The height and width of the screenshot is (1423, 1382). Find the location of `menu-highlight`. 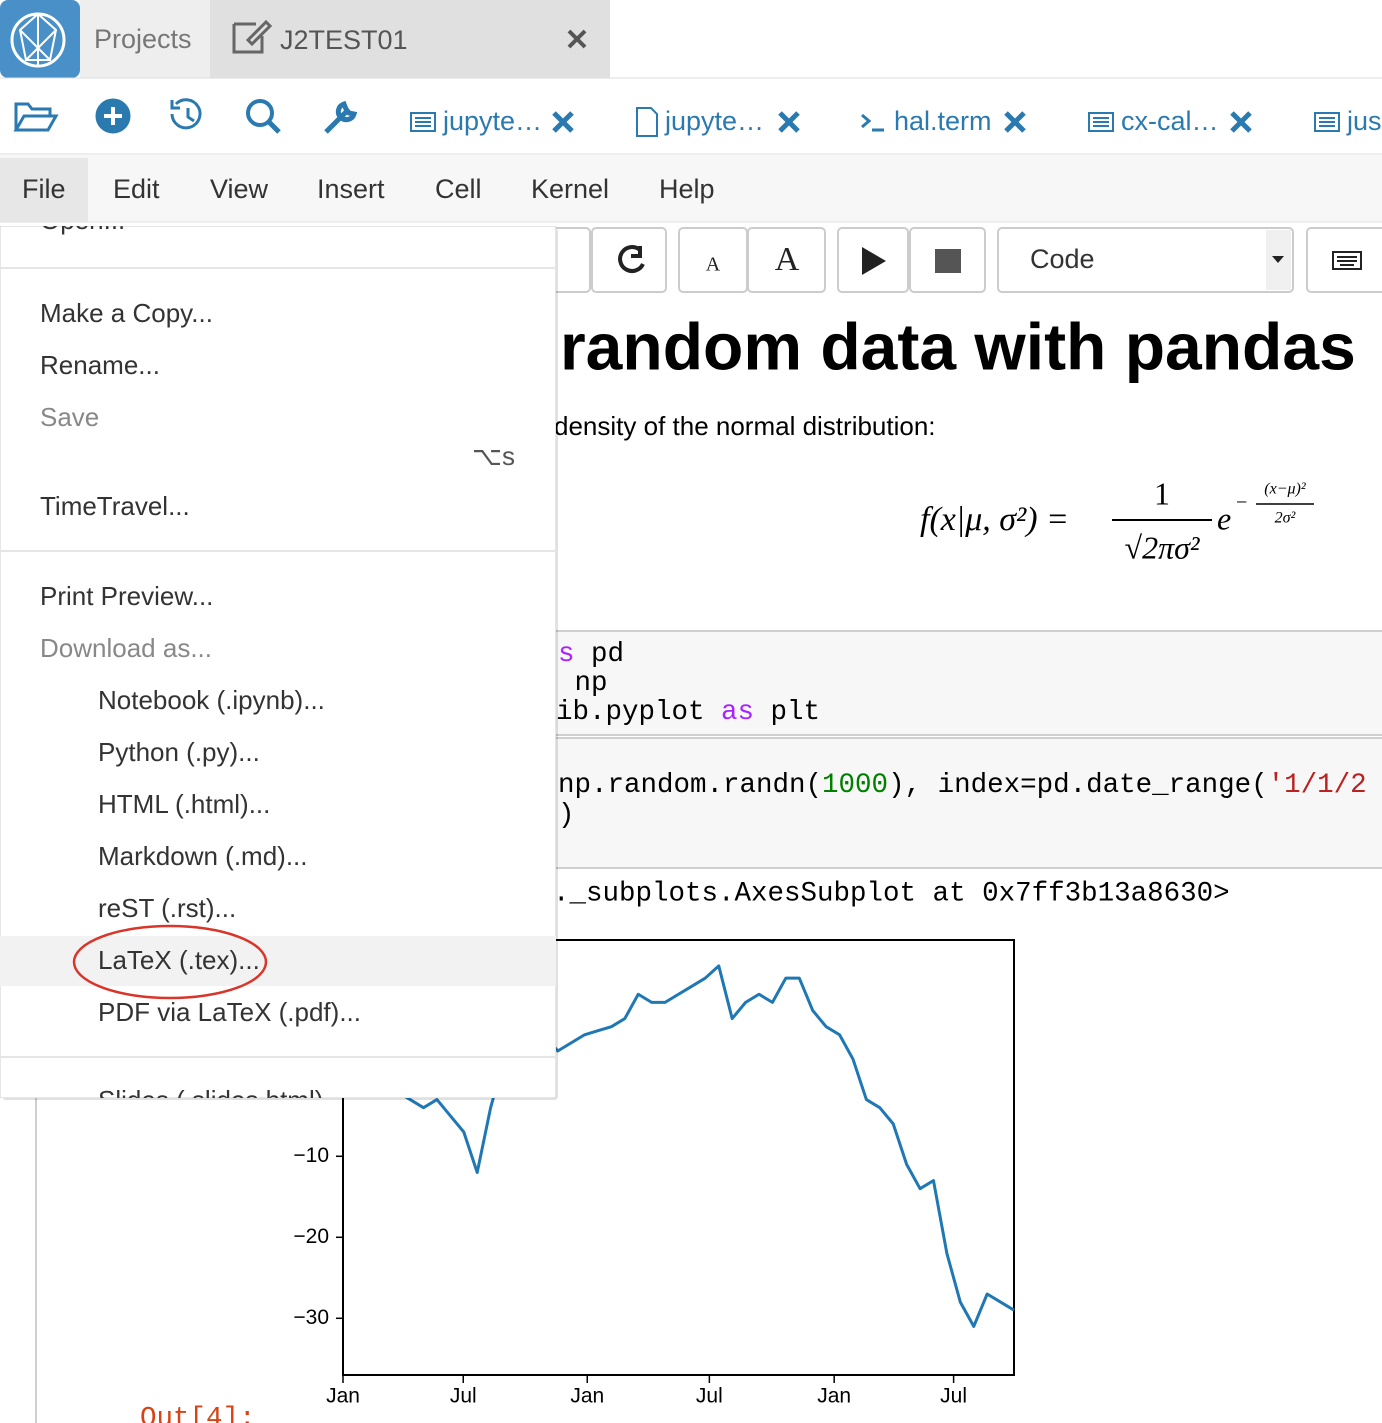

menu-highlight is located at coordinates (278, 961).